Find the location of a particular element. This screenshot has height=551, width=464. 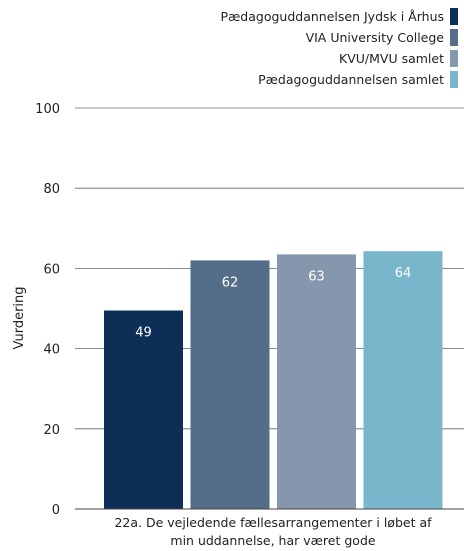

legend-item: Pædagoguddannelsen Jydsk i Århus is located at coordinates (308, 16).